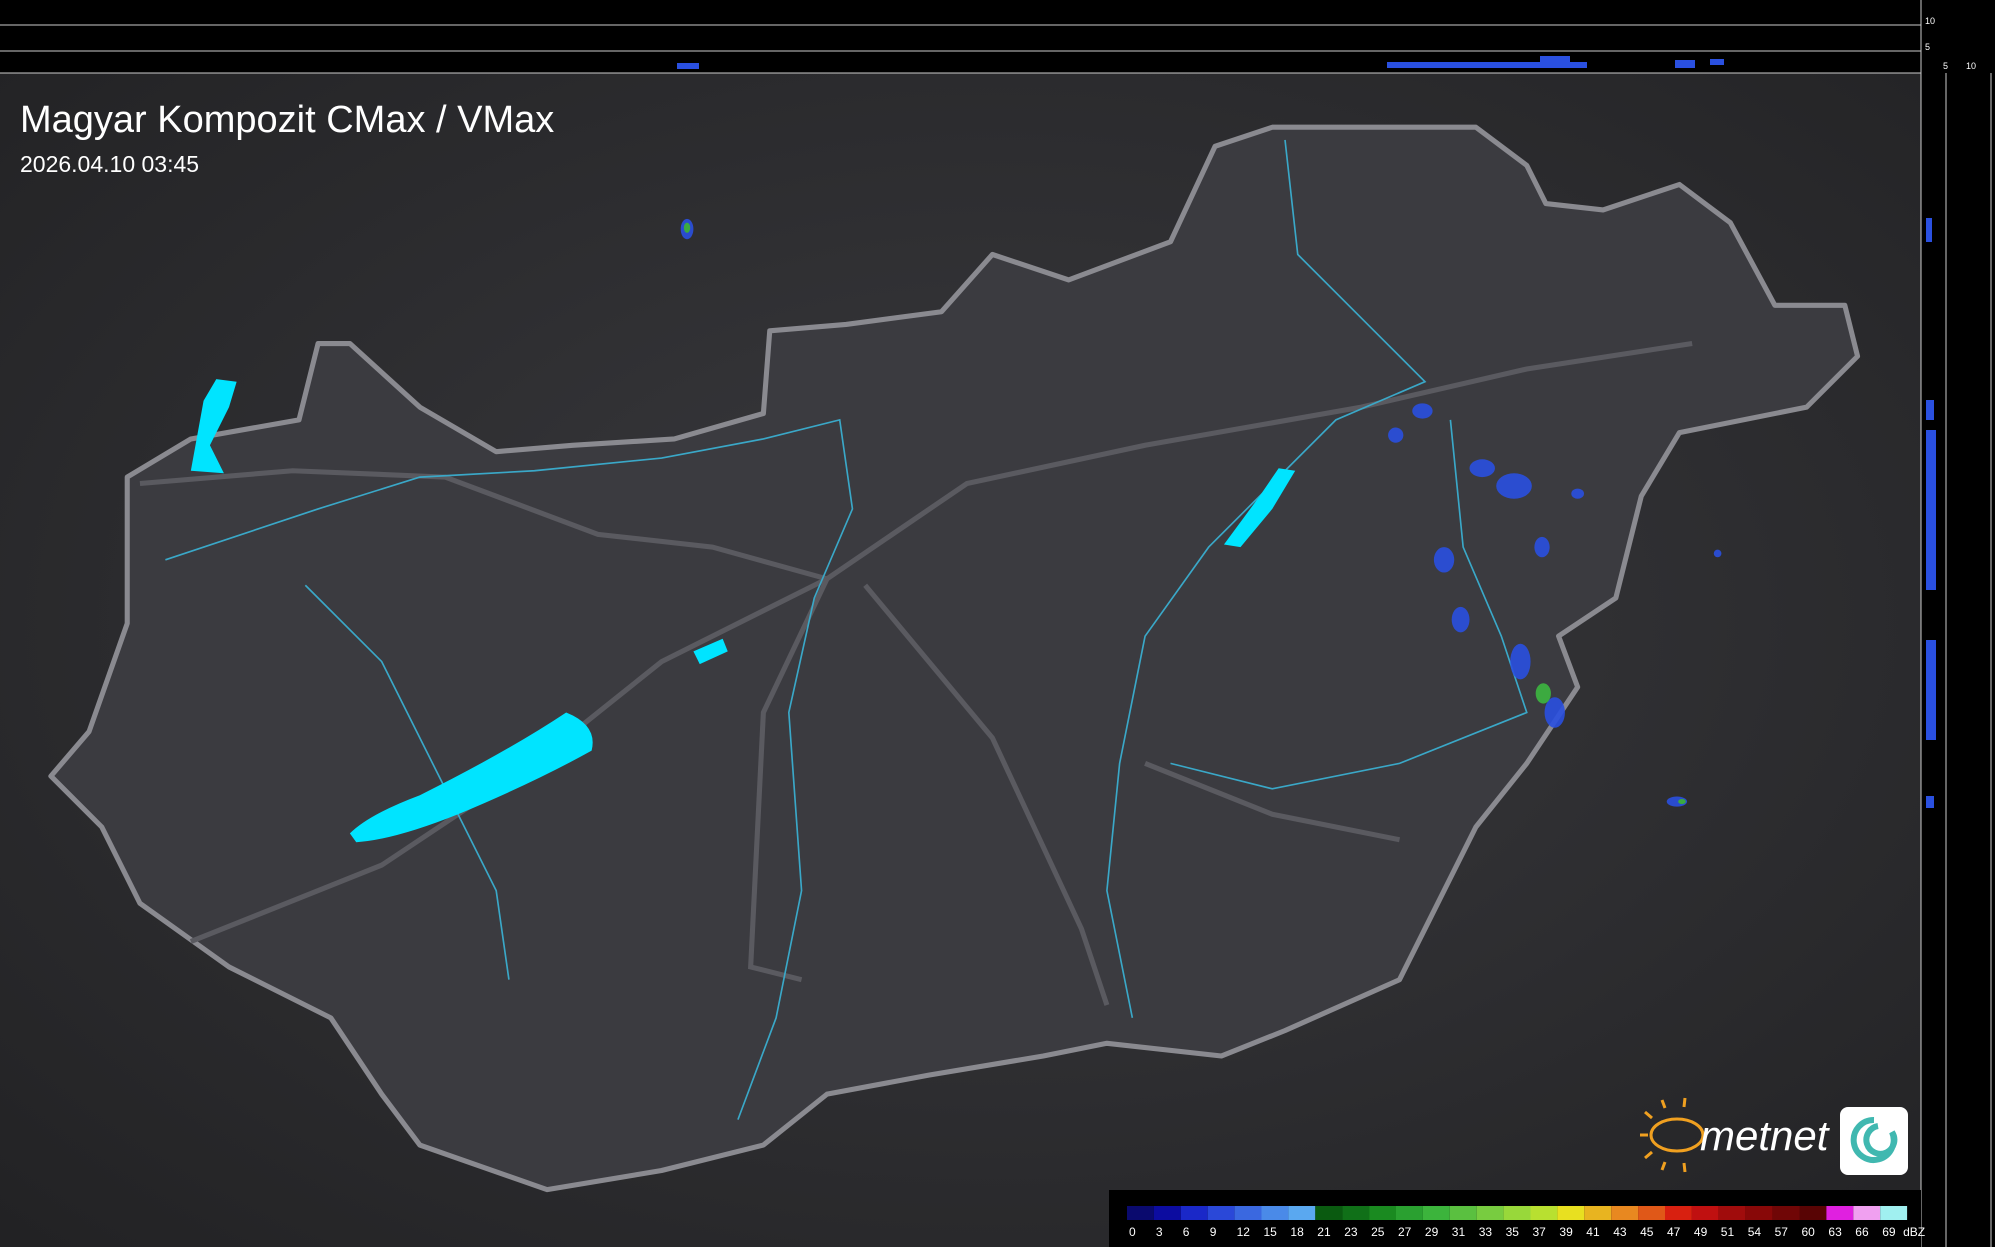 The width and height of the screenshot is (1995, 1247). Describe the element at coordinates (1782, 1232) in the screenshot. I see `legend-label: 57` at that location.